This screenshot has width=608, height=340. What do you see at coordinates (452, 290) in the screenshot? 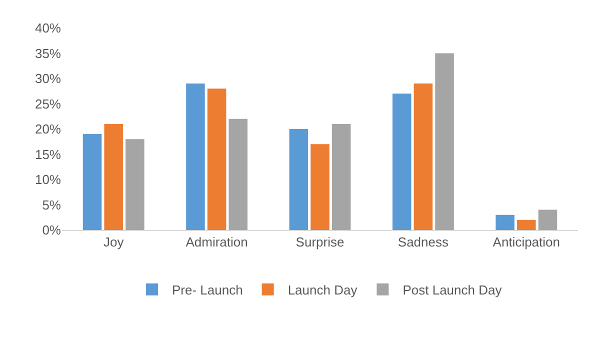
I see `legend-label: Post Launch Day` at bounding box center [452, 290].